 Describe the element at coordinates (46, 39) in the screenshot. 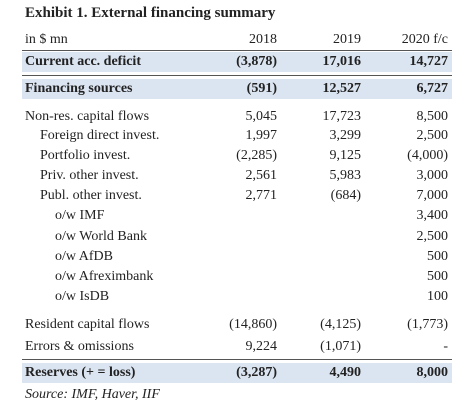

I see `header-label: in $ mn` at that location.